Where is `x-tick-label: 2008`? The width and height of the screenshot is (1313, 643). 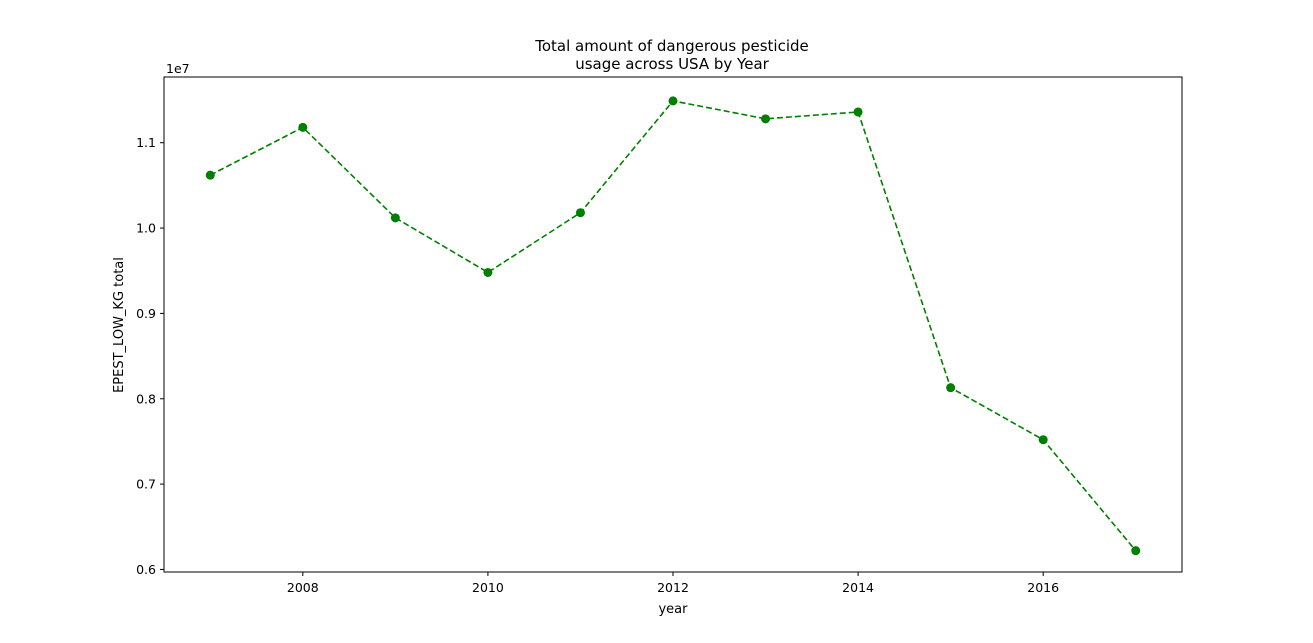
x-tick-label: 2008 is located at coordinates (303, 587).